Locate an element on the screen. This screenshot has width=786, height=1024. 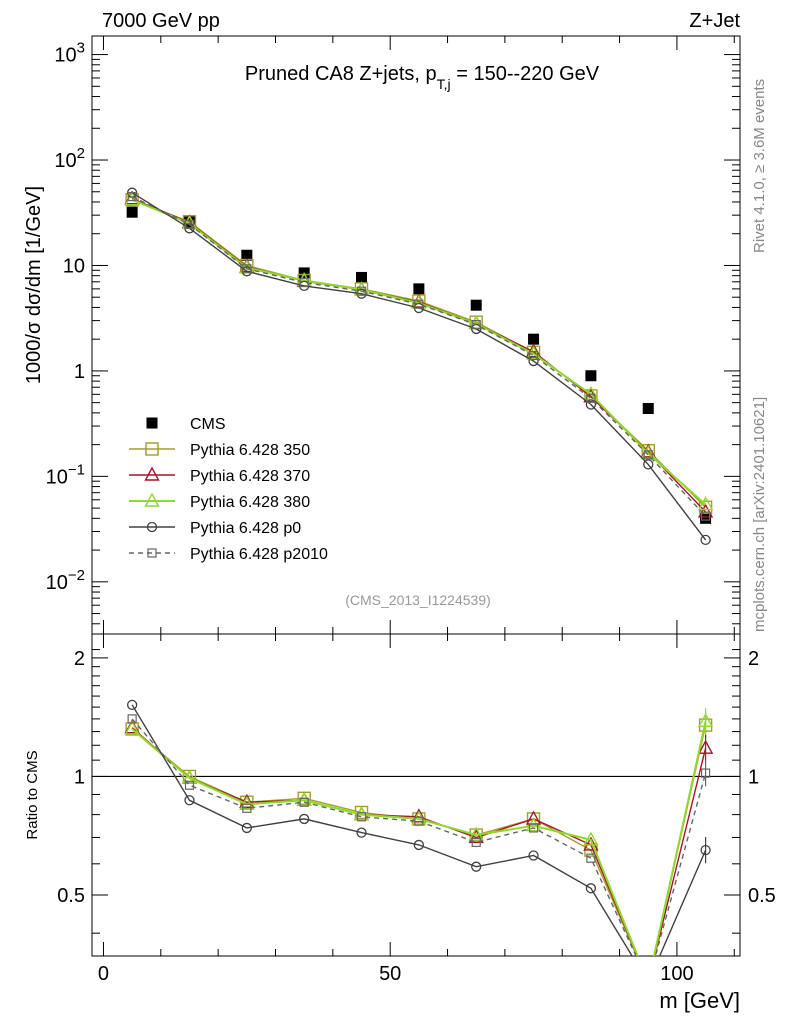
y-tick-label: 10³ is located at coordinates (69, 53).